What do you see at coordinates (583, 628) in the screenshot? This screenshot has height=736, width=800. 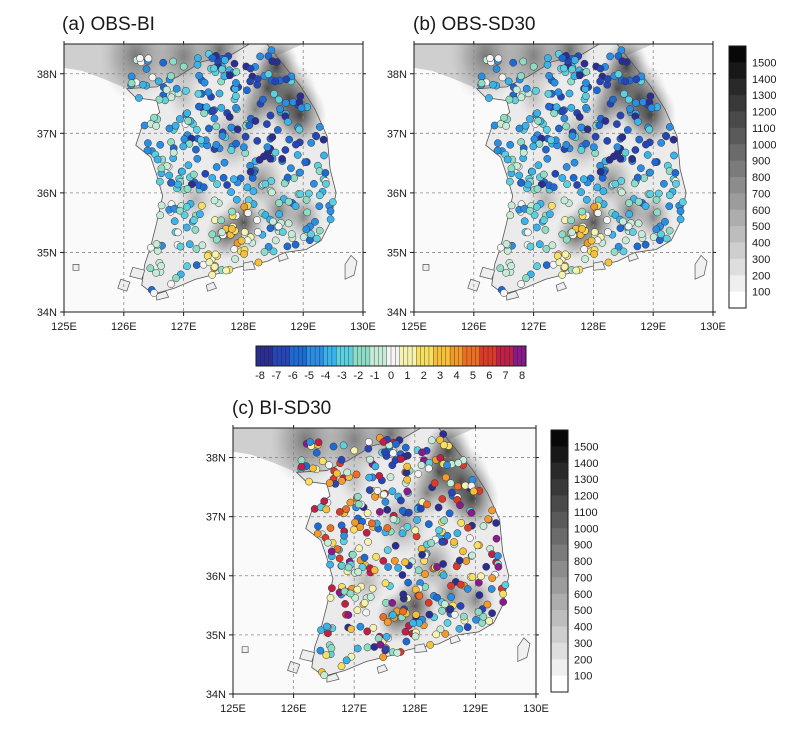 I see `elevation-colorbar-label: 400` at bounding box center [583, 628].